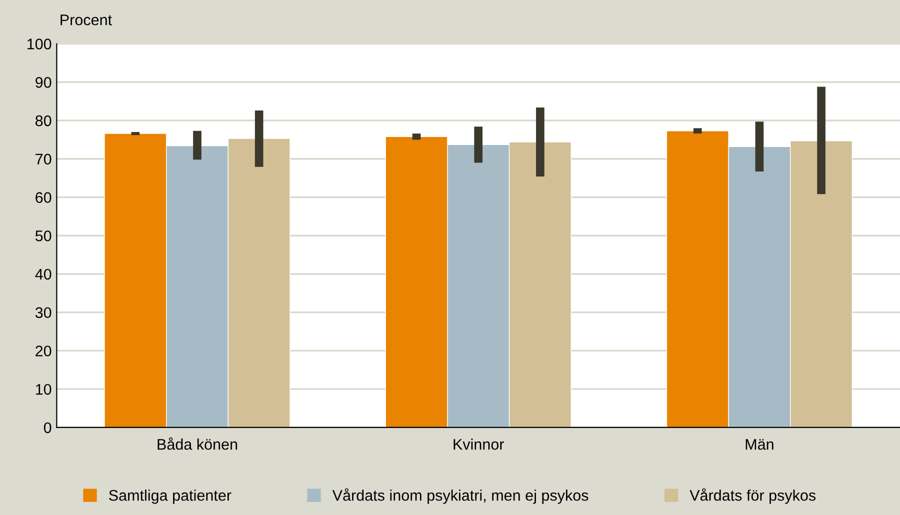 This screenshot has height=515, width=900. What do you see at coordinates (40, 44) in the screenshot?
I see `y-tick-label: 100` at bounding box center [40, 44].